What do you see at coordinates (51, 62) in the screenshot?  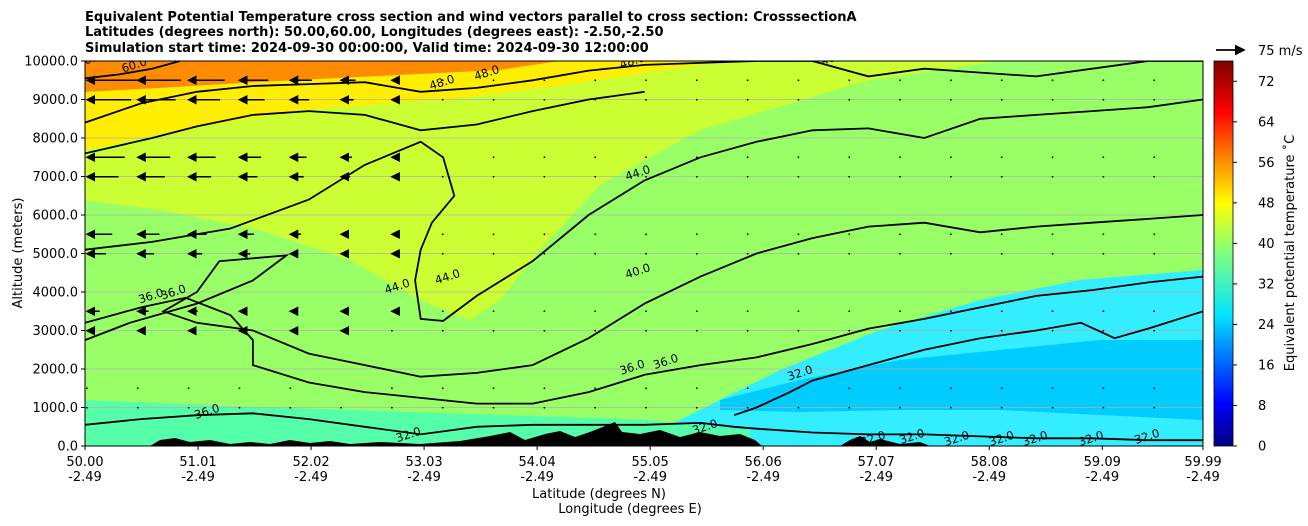 I see `y-tick-label: 10000.0` at bounding box center [51, 62].